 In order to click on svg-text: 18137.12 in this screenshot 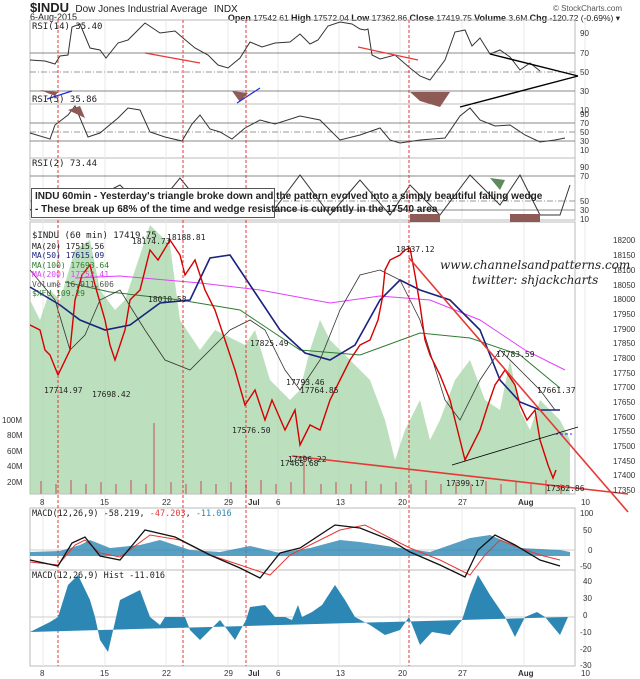, I will do `click(415, 249)`.